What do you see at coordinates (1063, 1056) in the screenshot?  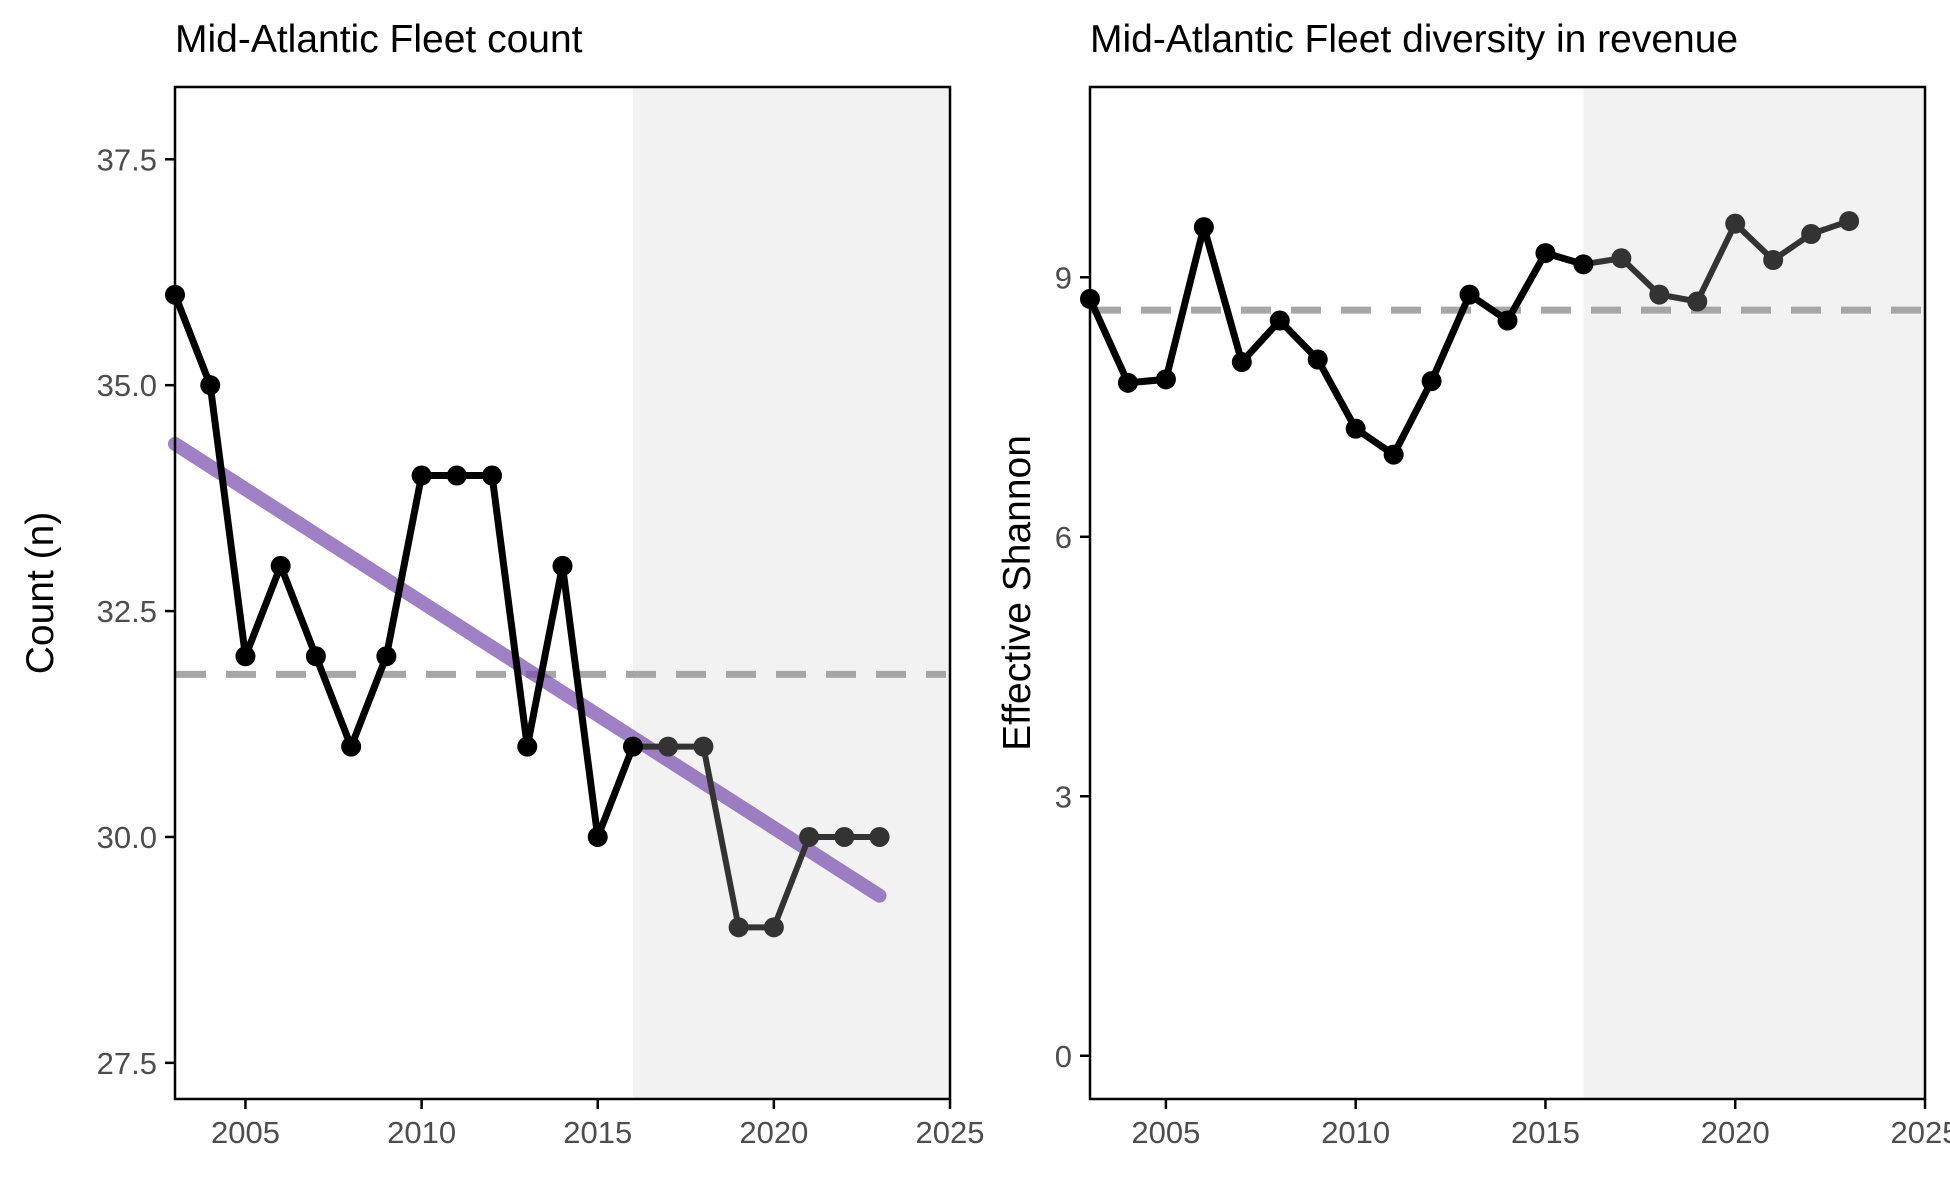 I see `y-tick-label: 0` at bounding box center [1063, 1056].